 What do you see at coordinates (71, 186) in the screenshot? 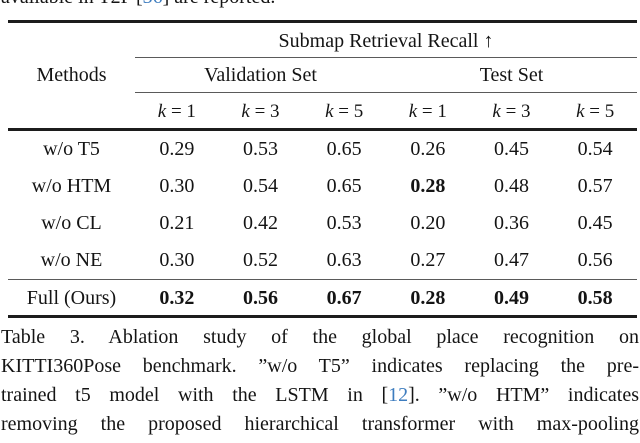
I see `method-label: w/o HTM` at bounding box center [71, 186].